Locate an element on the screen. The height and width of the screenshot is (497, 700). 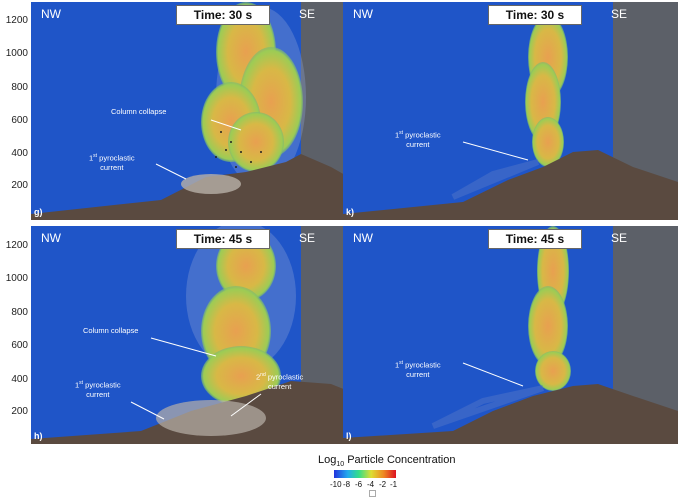
panel-label: k) is located at coordinates (350, 212).